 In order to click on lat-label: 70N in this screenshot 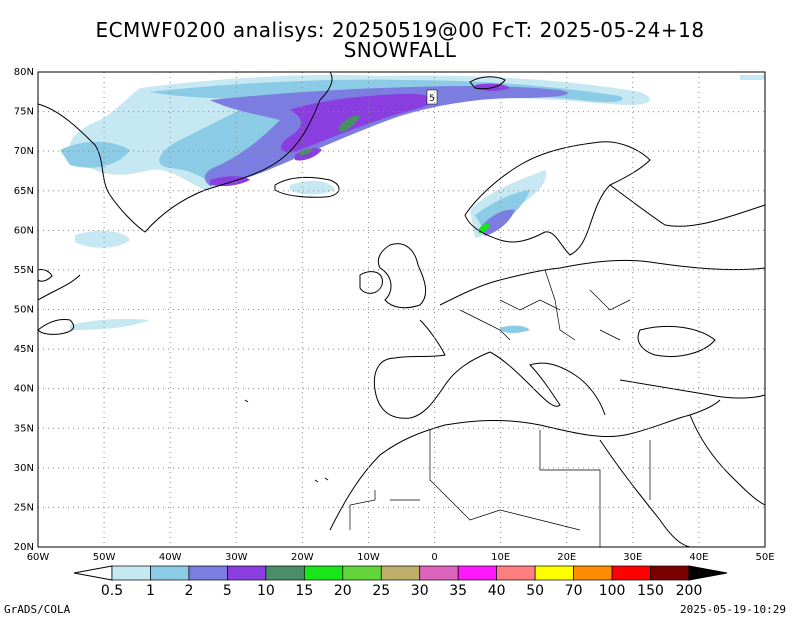, I will do `click(24, 151)`.